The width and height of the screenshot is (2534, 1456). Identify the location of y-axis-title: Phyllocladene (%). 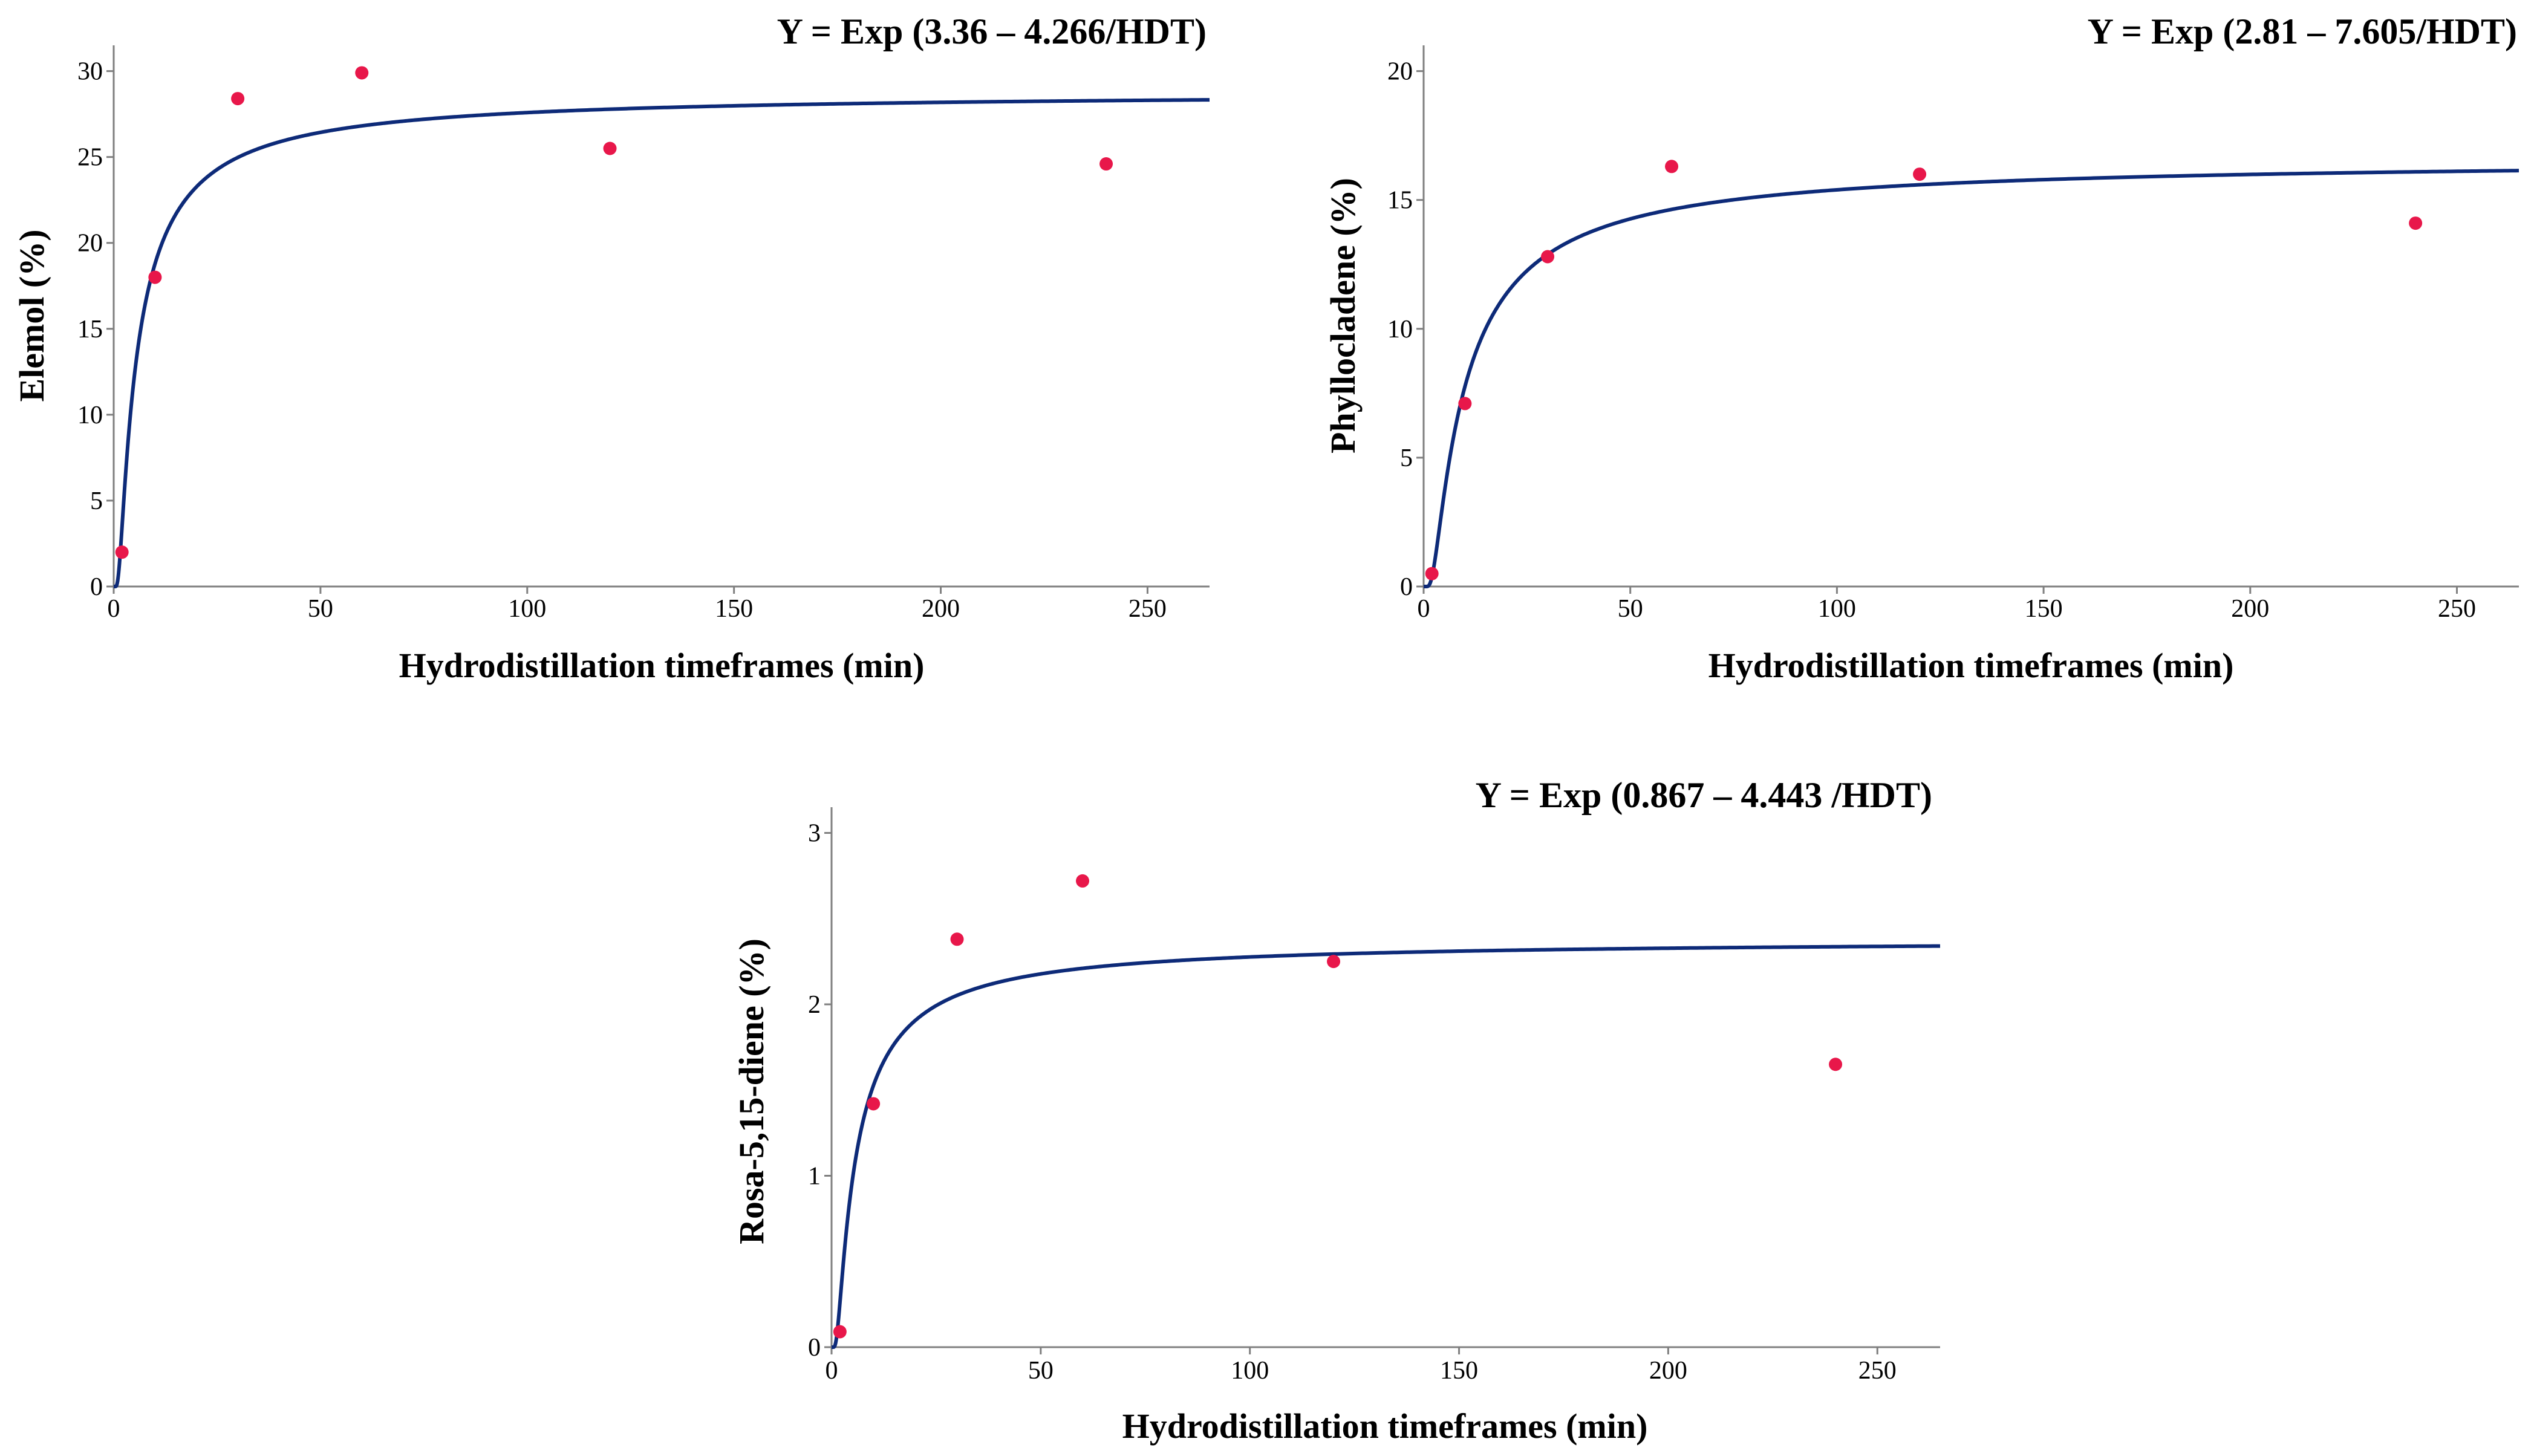
(1343, 315).